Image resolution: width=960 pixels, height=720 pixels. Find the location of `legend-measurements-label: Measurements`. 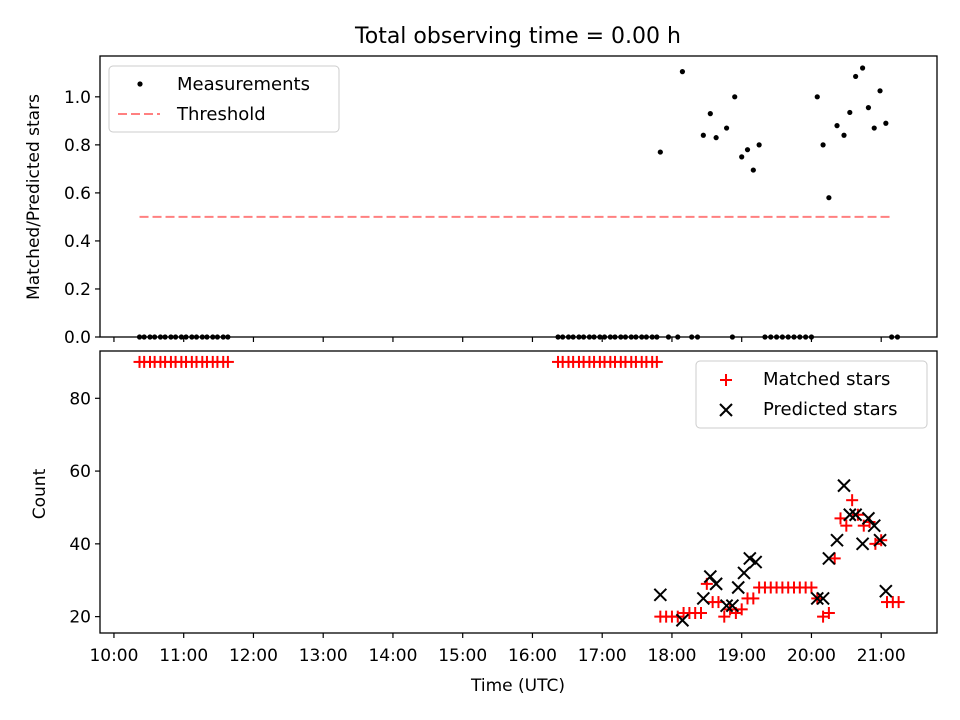

legend-measurements-label: Measurements is located at coordinates (243, 84).